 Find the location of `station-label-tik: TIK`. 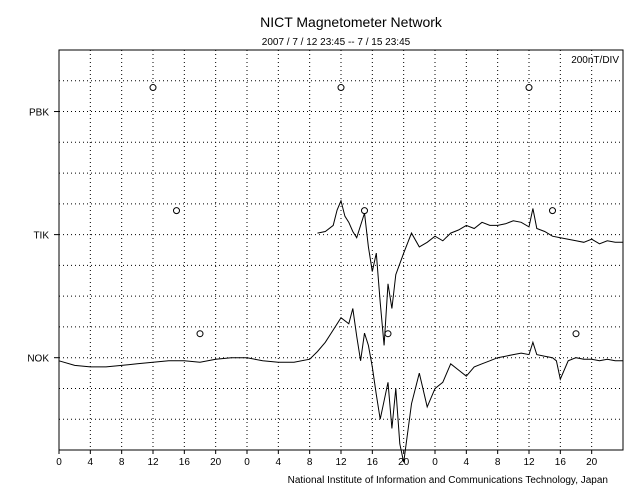

station-label-tik: TIK is located at coordinates (41, 236).